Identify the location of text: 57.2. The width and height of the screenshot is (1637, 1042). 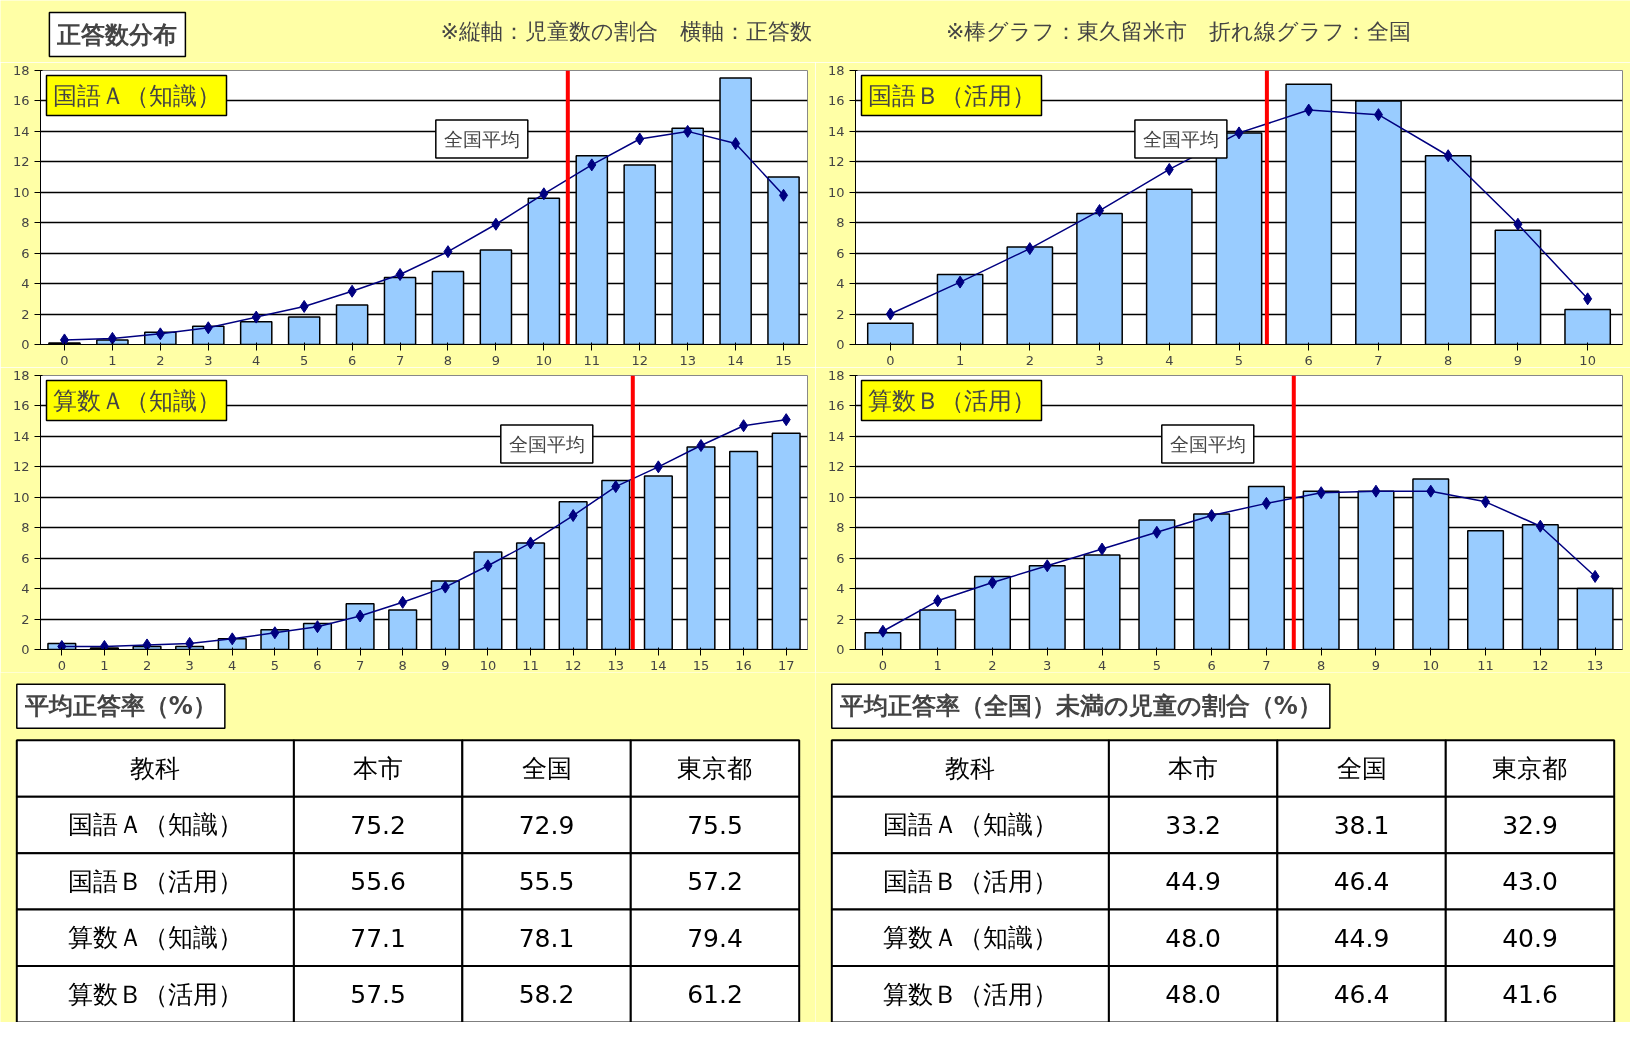
(715, 882).